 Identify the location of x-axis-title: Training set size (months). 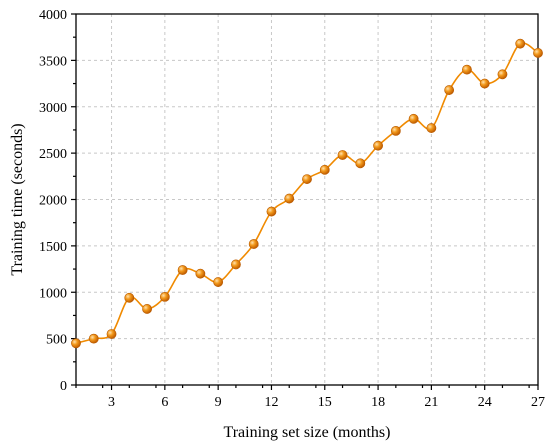
(307, 432).